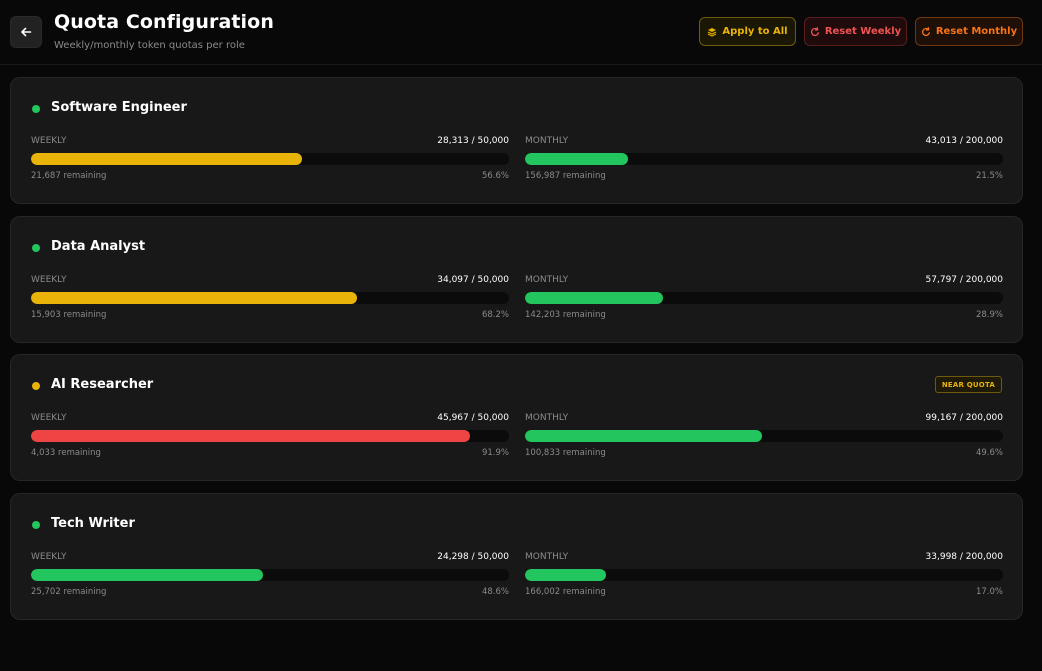 This screenshot has height=671, width=1042. What do you see at coordinates (69, 176) in the screenshot?
I see `weekly-remaining: 21,687 remaining` at bounding box center [69, 176].